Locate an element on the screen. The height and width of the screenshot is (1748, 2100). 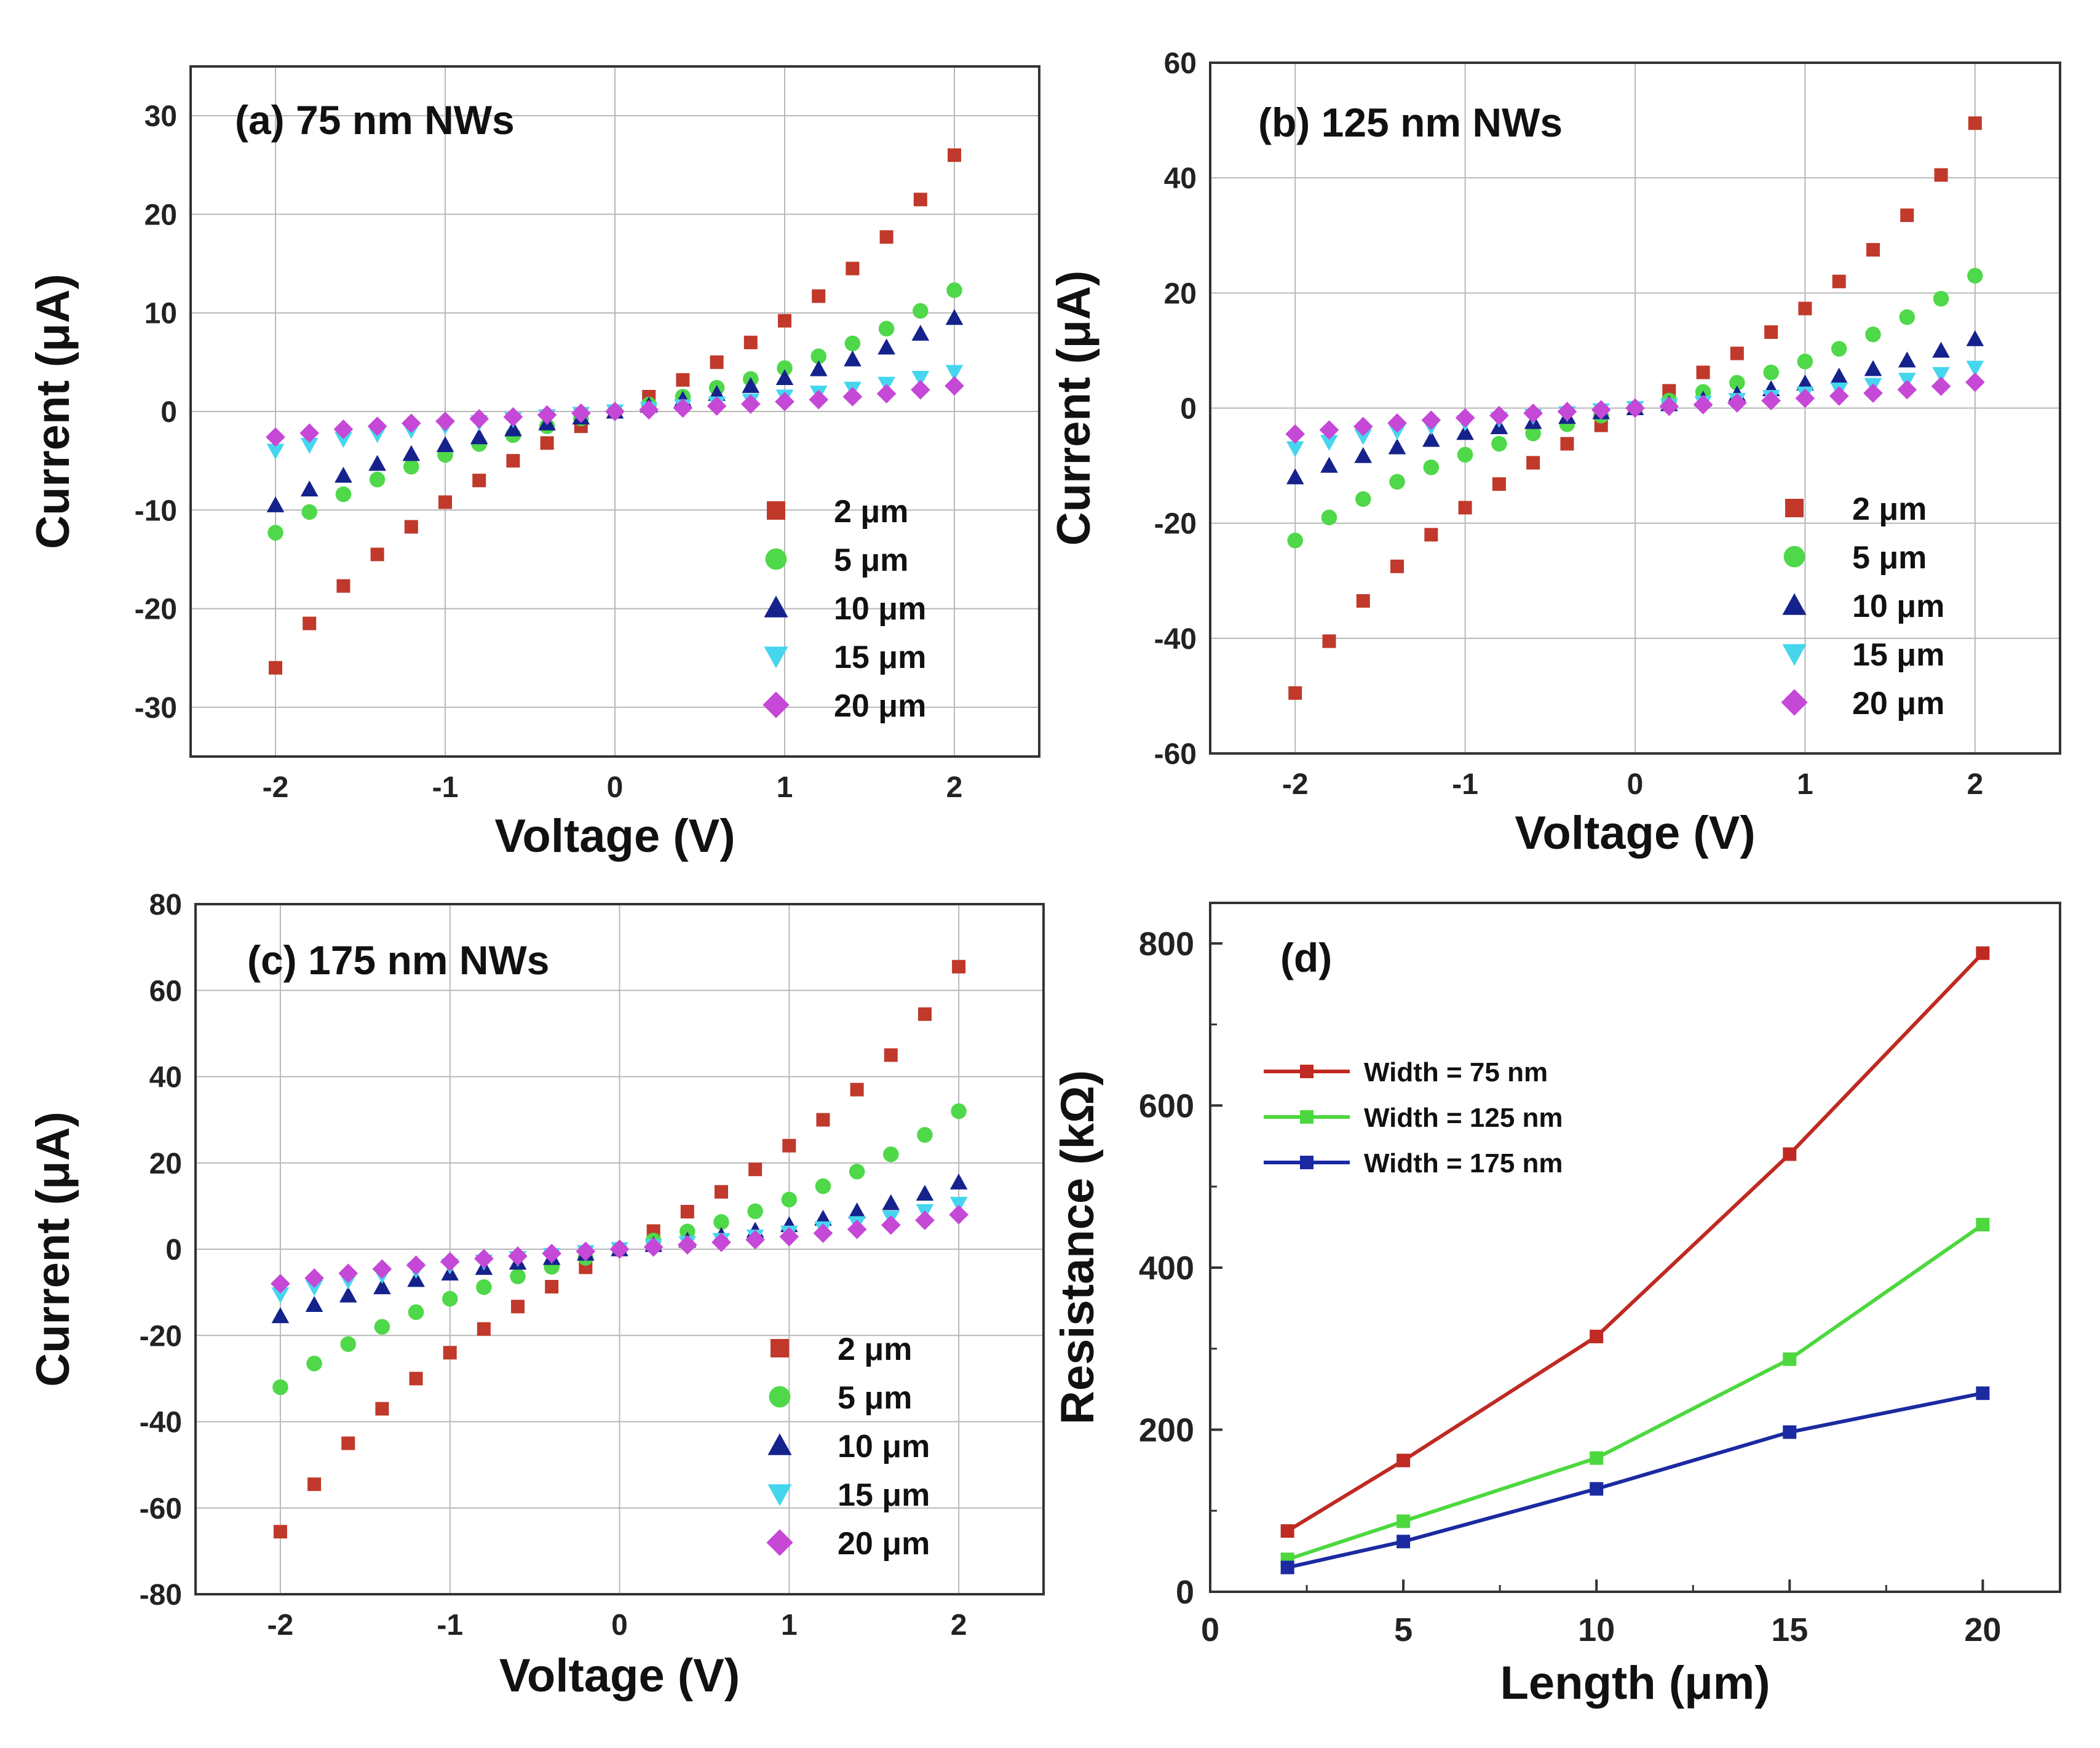
panel-a-point-5-um is located at coordinates (378, 479).